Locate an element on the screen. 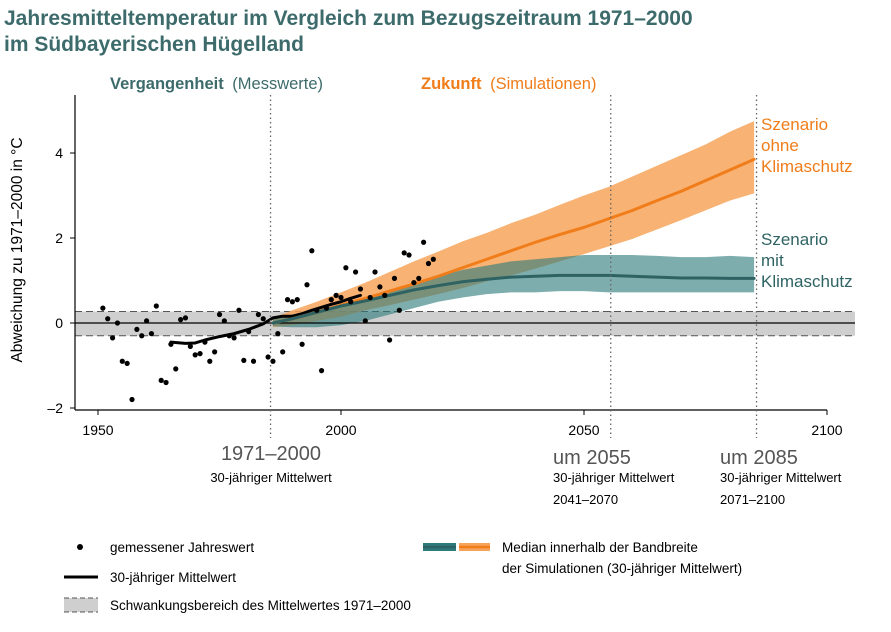 The image size is (891, 632). period-label-2085: um 2085 30-jähriger Mittelwert 2071–2100 is located at coordinates (781, 477).